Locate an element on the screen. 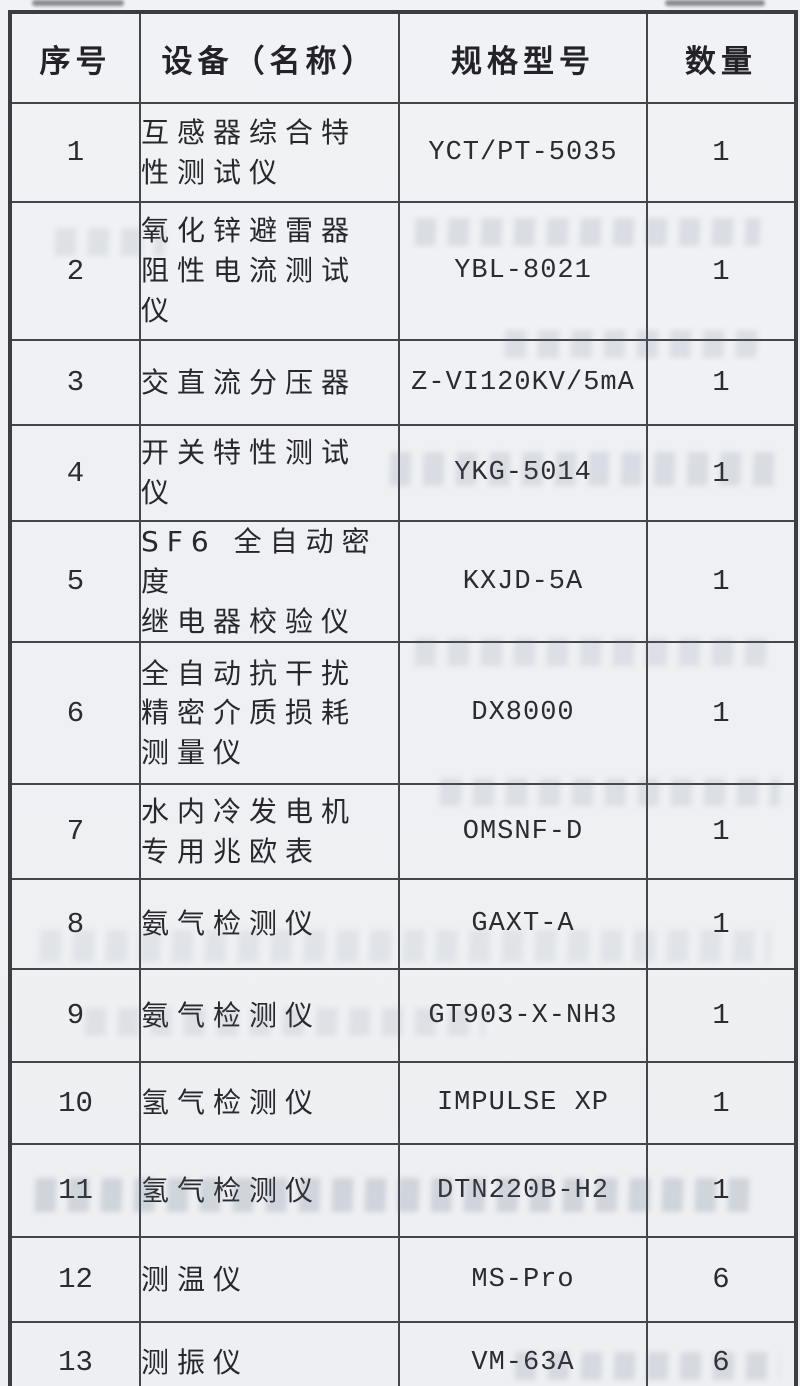 This screenshot has height=1386, width=800. cell-model: GAXT-A is located at coordinates (523, 924).